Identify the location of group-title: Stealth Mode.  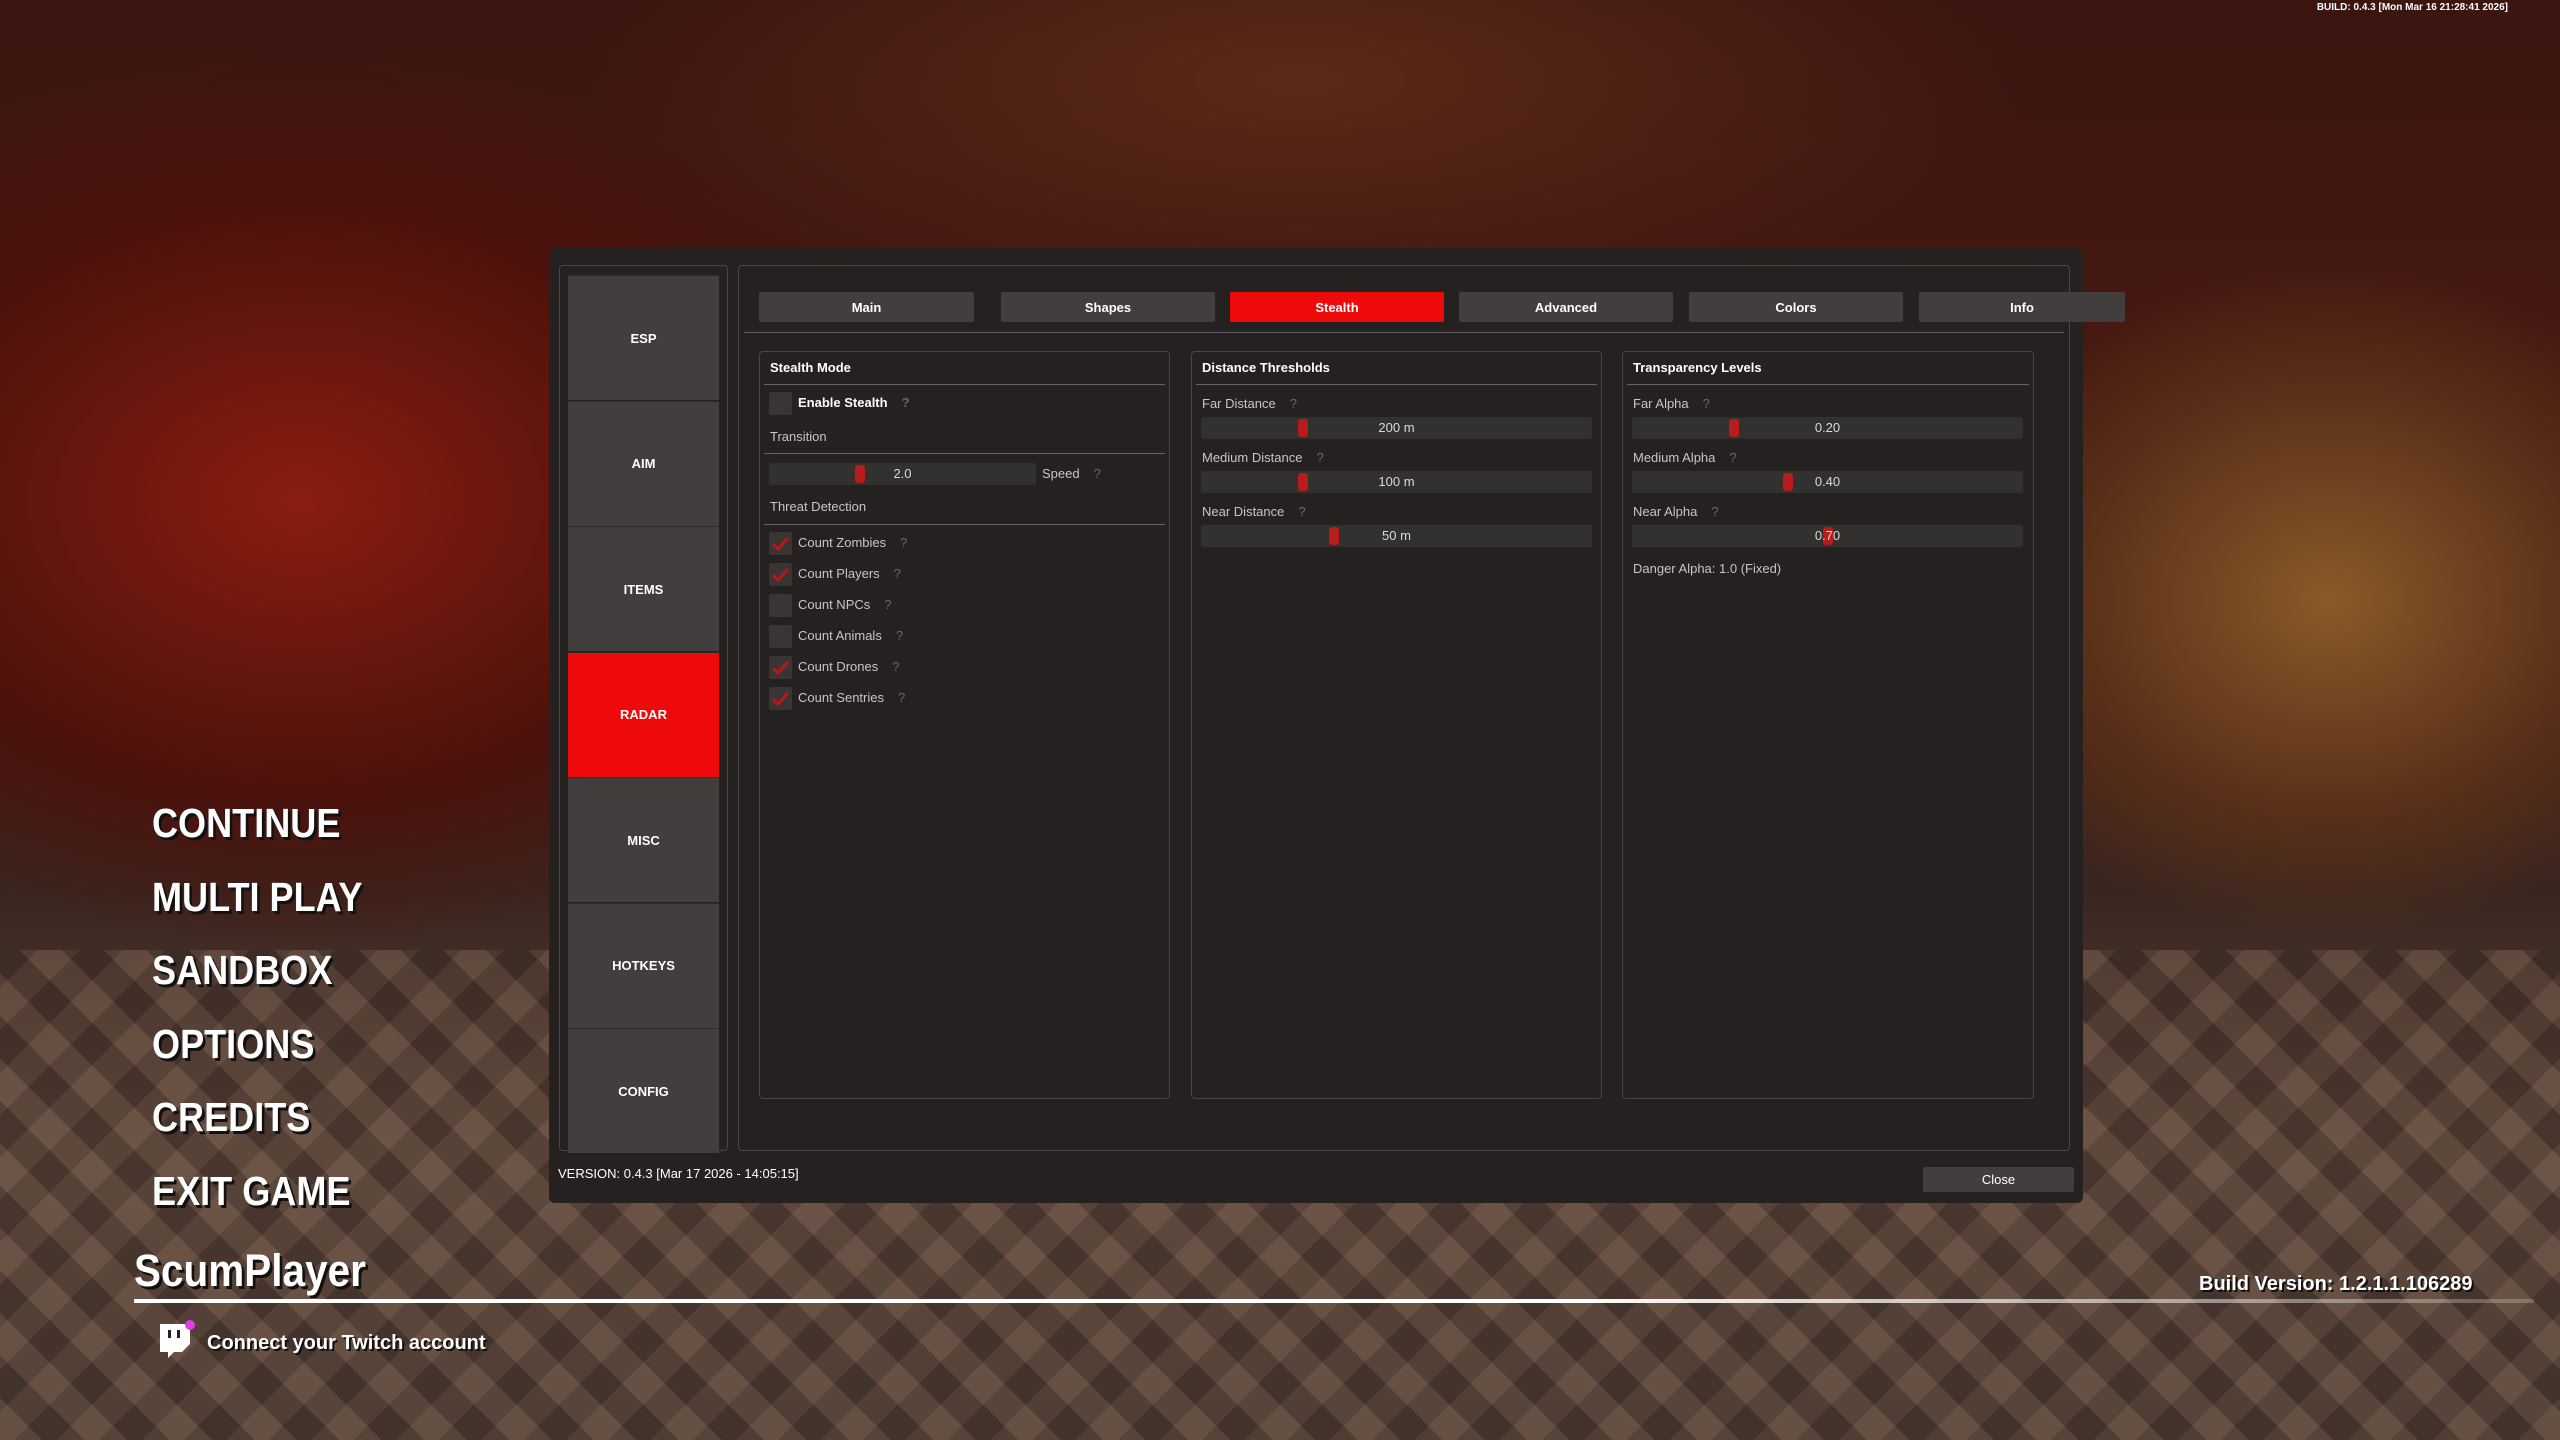
(810, 367).